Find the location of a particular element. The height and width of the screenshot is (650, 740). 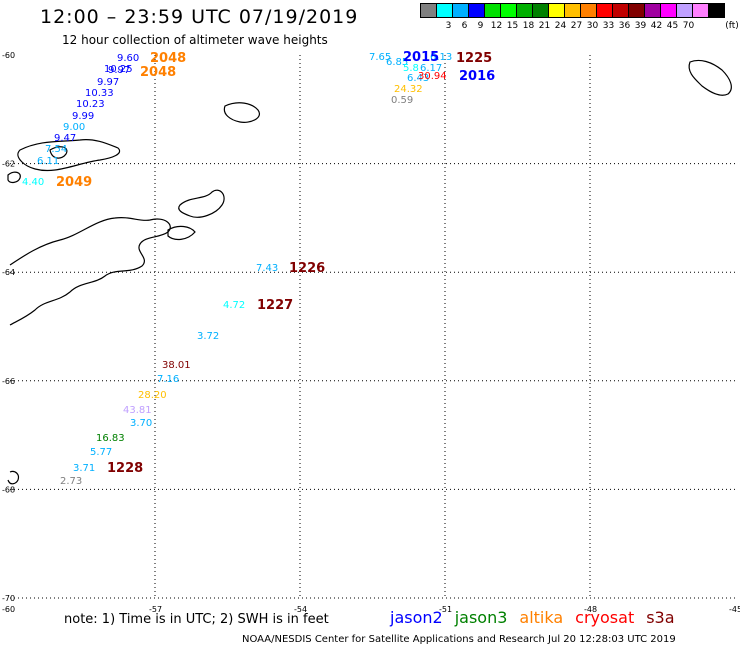

scale-swatch is located at coordinates (716, 10).